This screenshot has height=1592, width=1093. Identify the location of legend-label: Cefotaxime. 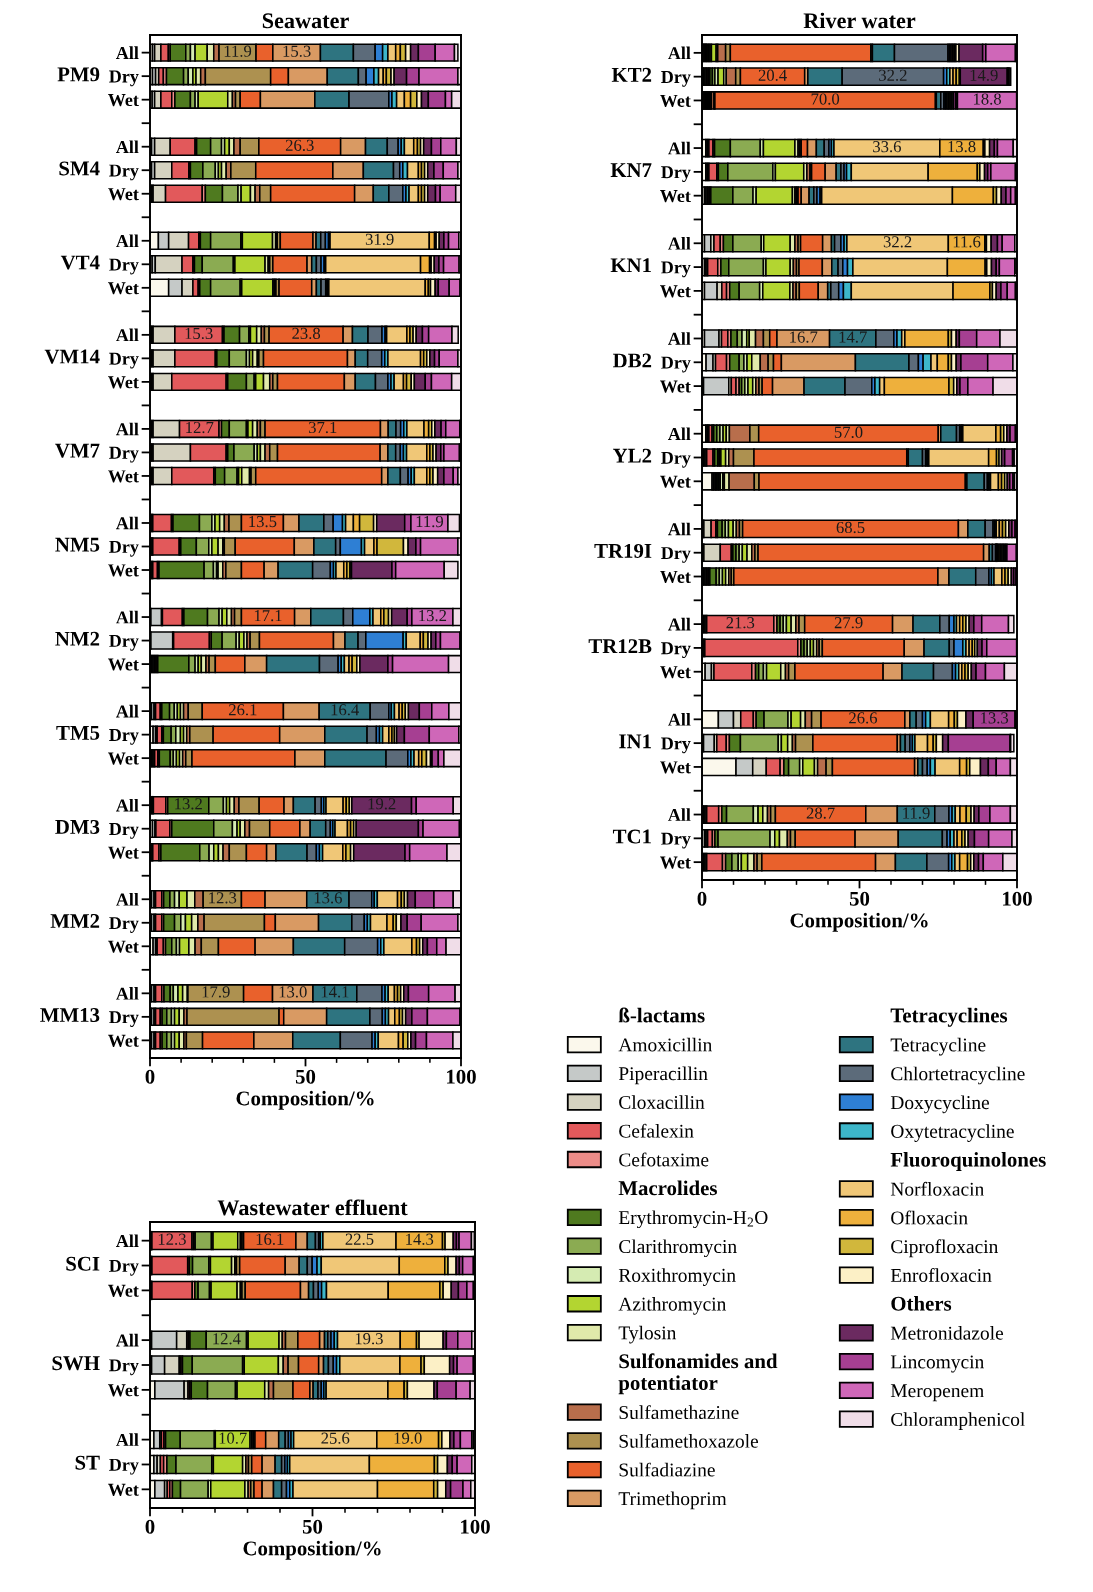
(664, 1159).